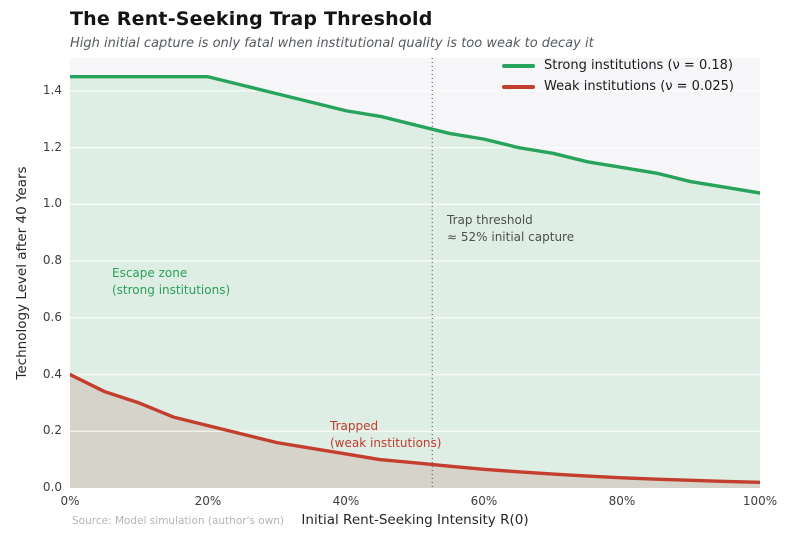  Describe the element at coordinates (518, 86) in the screenshot. I see `weak-line-swatch` at that location.